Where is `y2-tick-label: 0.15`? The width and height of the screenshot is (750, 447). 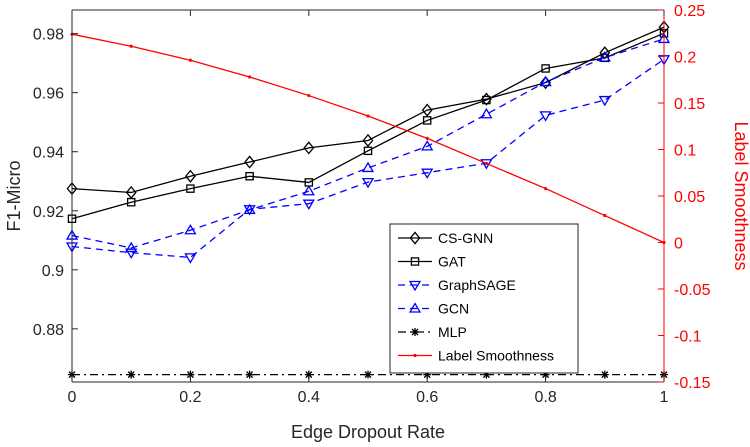
y2-tick-label: 0.15 is located at coordinates (689, 104).